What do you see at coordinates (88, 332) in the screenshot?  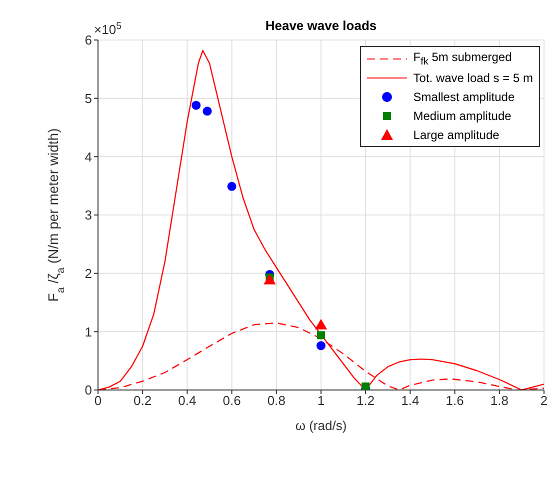 I see `y-tick-label: 1` at bounding box center [88, 332].